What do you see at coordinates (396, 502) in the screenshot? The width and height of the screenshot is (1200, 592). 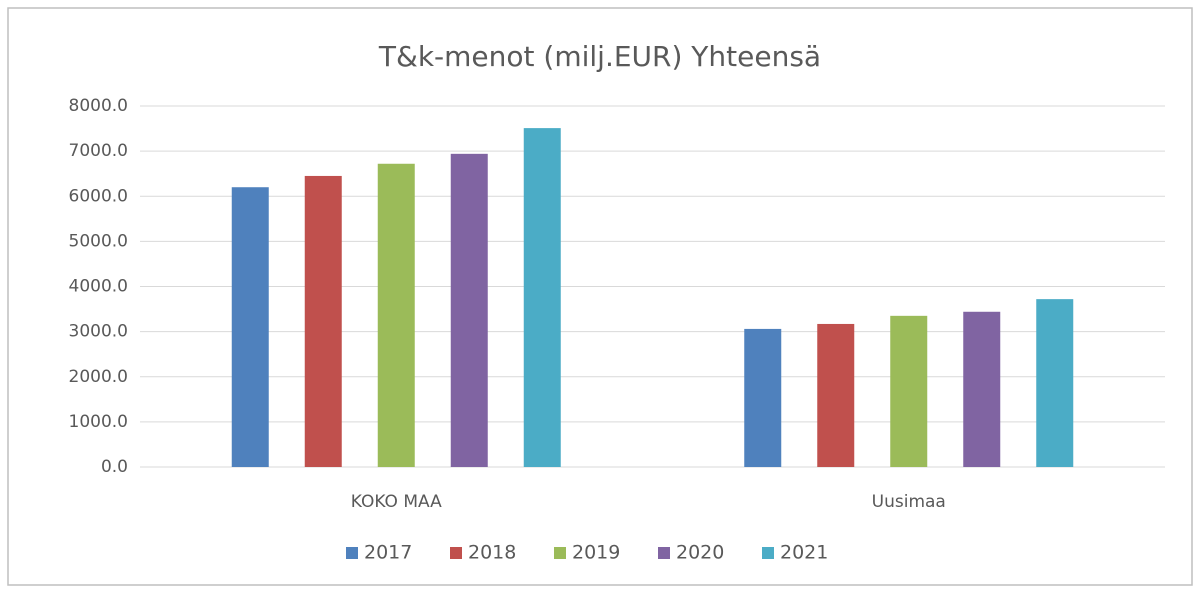 I see `x-tick-label: KOKO MAA` at bounding box center [396, 502].